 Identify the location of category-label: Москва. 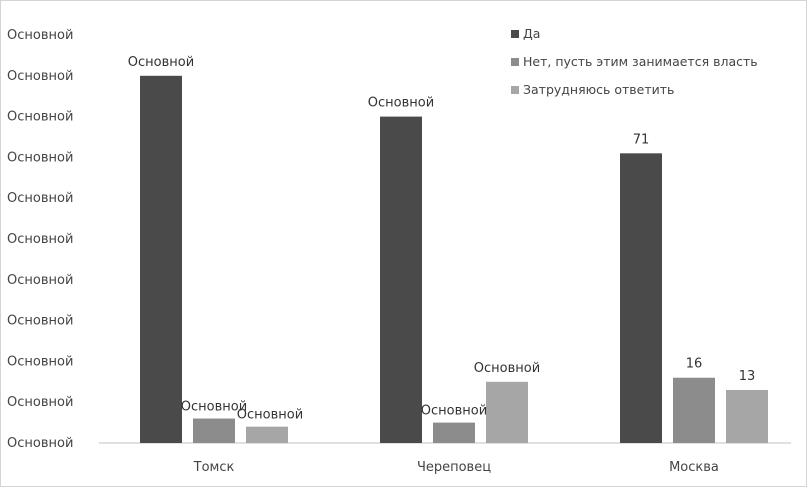
(694, 467).